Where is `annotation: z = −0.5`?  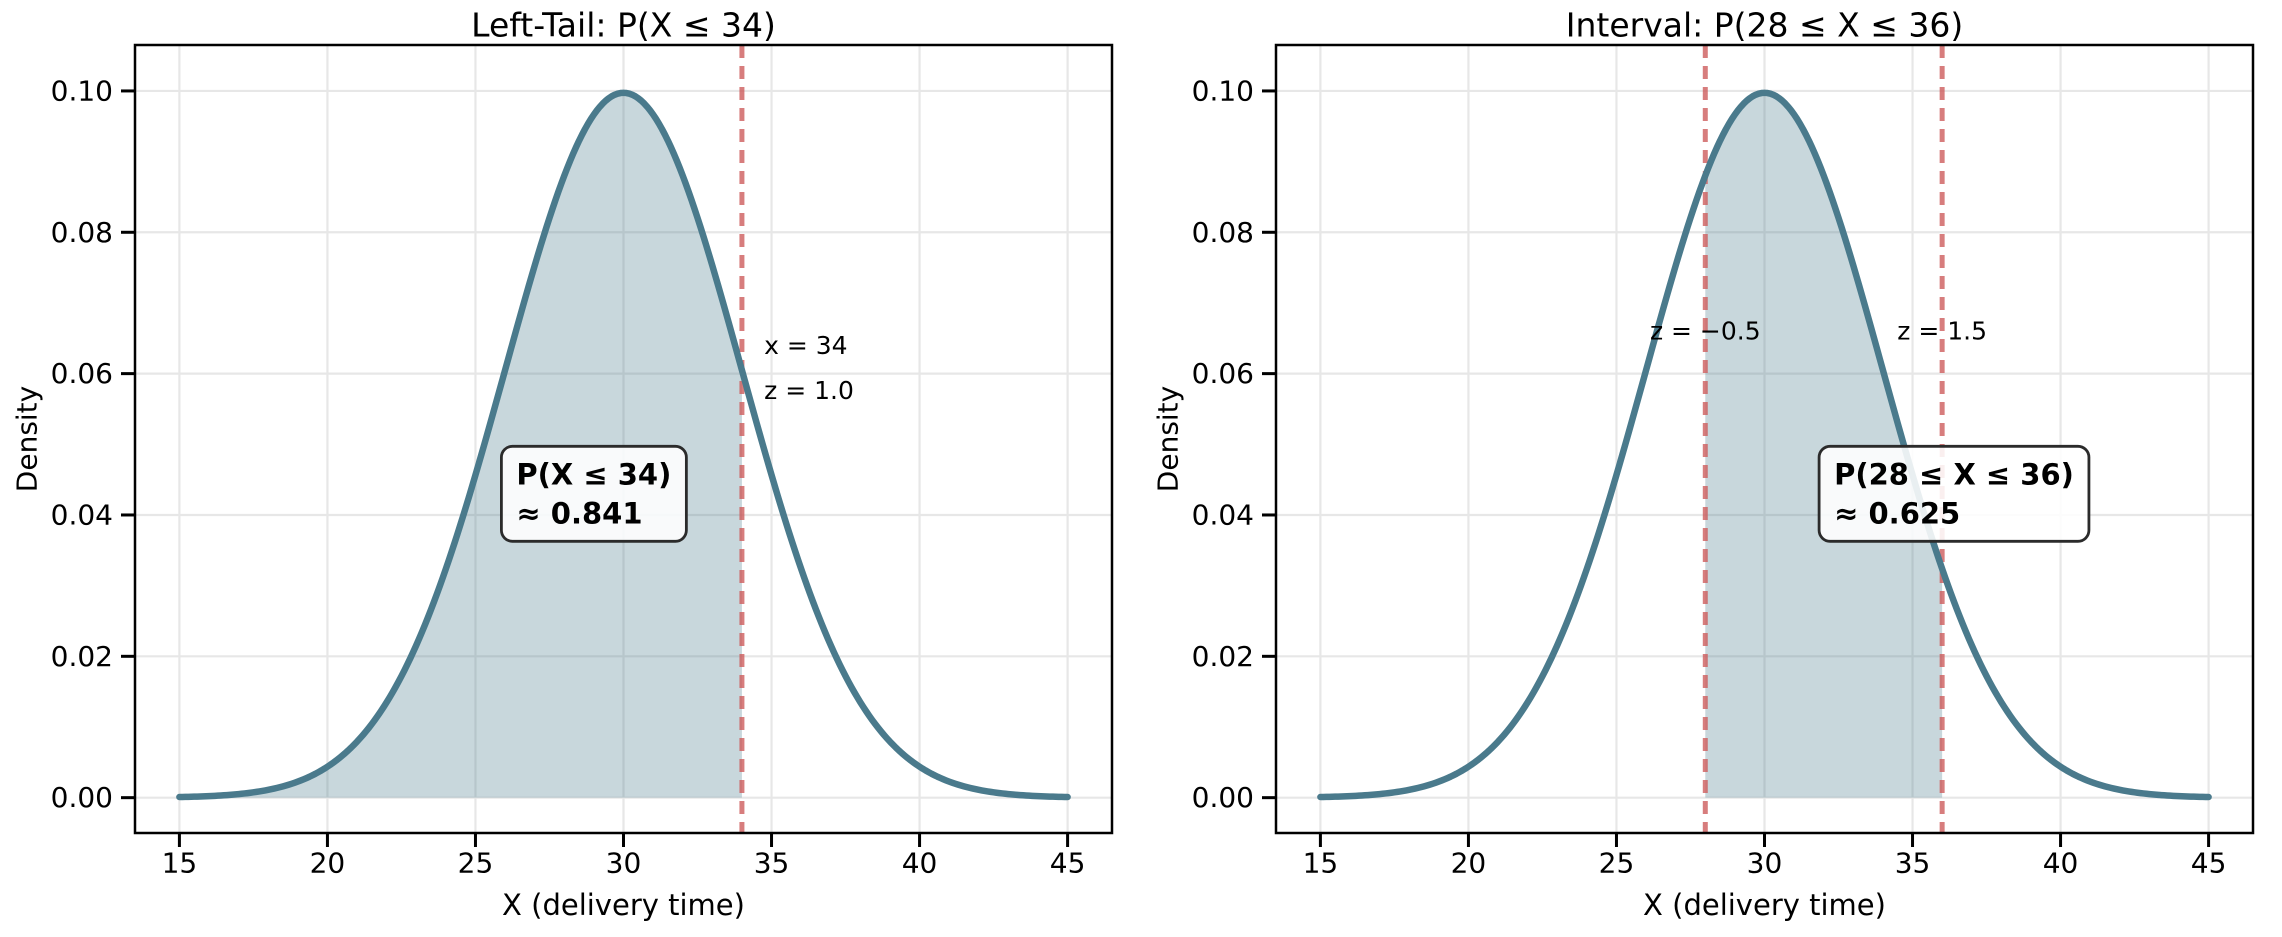
annotation: z = −0.5 is located at coordinates (1705, 331).